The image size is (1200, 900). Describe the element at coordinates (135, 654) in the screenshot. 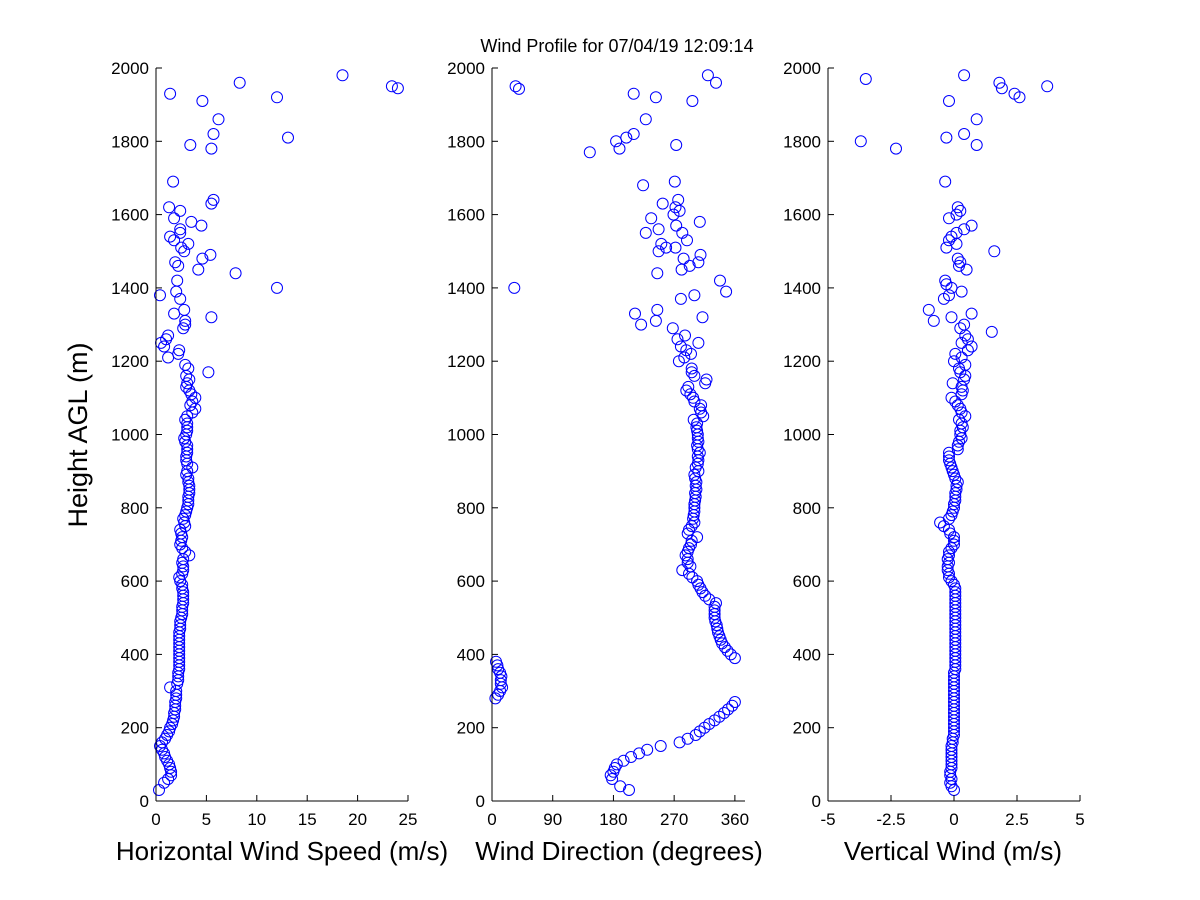

I see `horizontal-speed-y-tick-label: 400` at that location.